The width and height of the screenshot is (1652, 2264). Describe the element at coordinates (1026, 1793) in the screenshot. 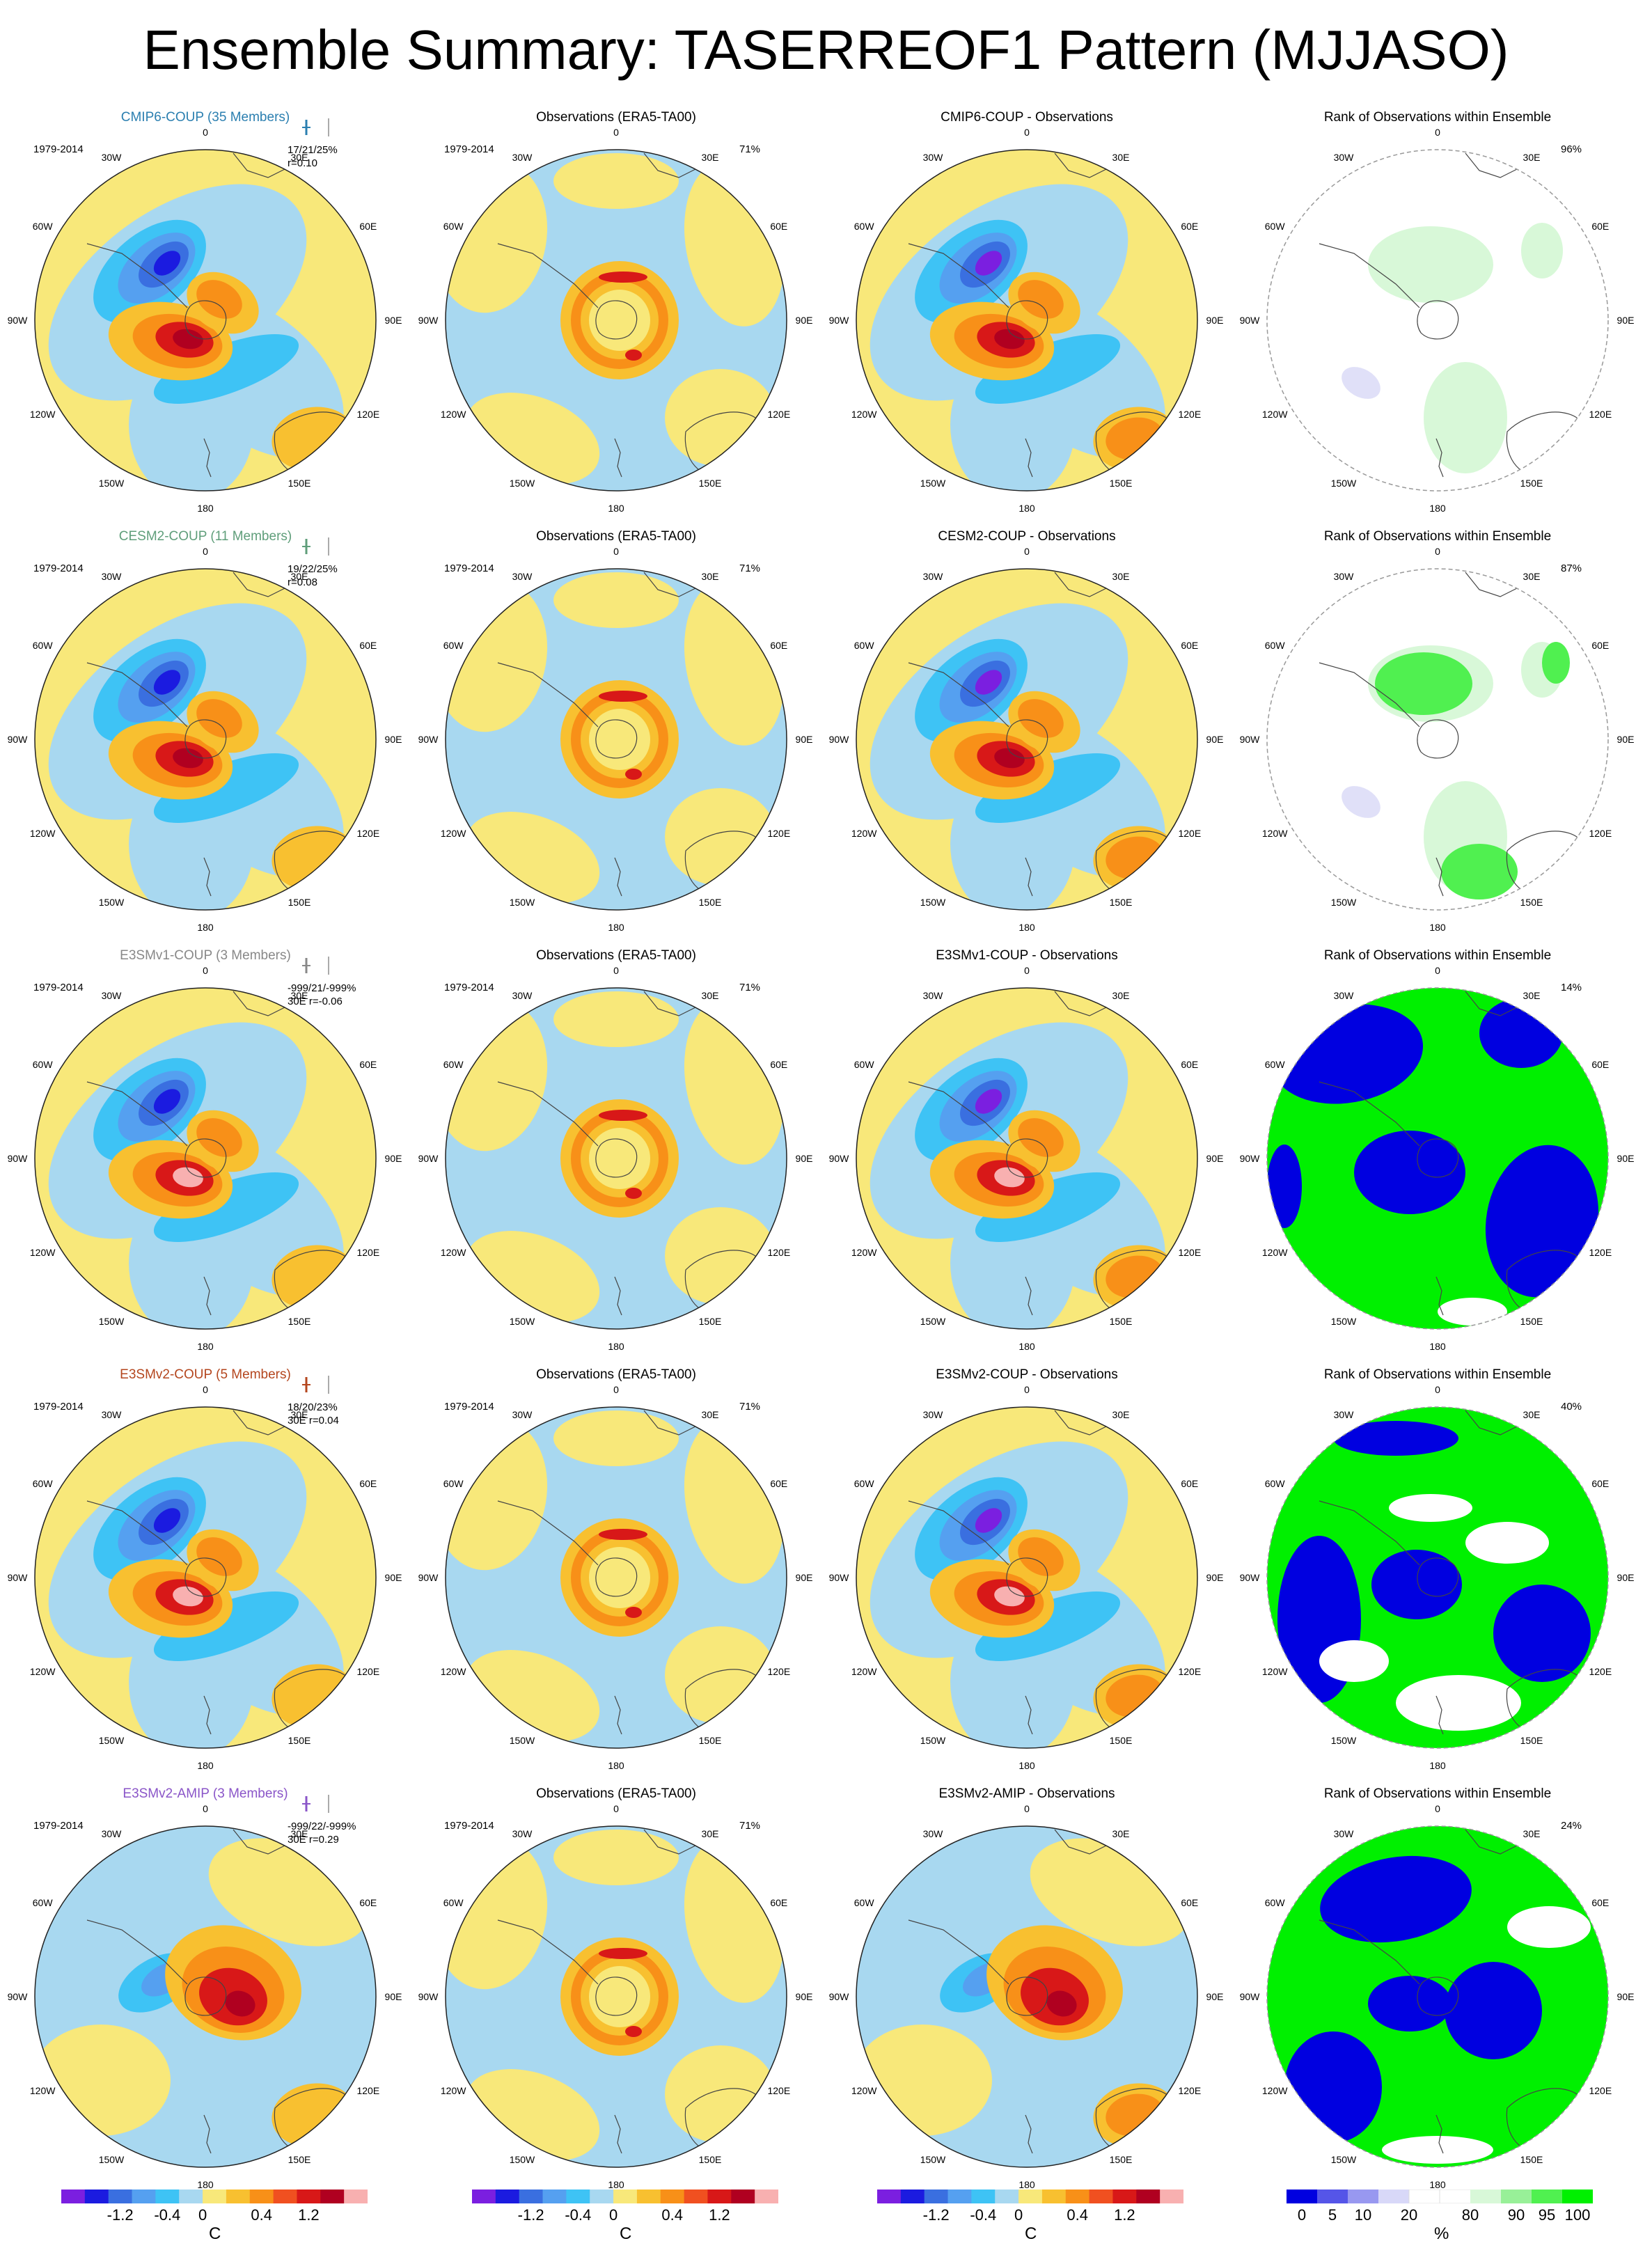

I see `panel-title: E3SMv2-AMIP - Observations` at that location.